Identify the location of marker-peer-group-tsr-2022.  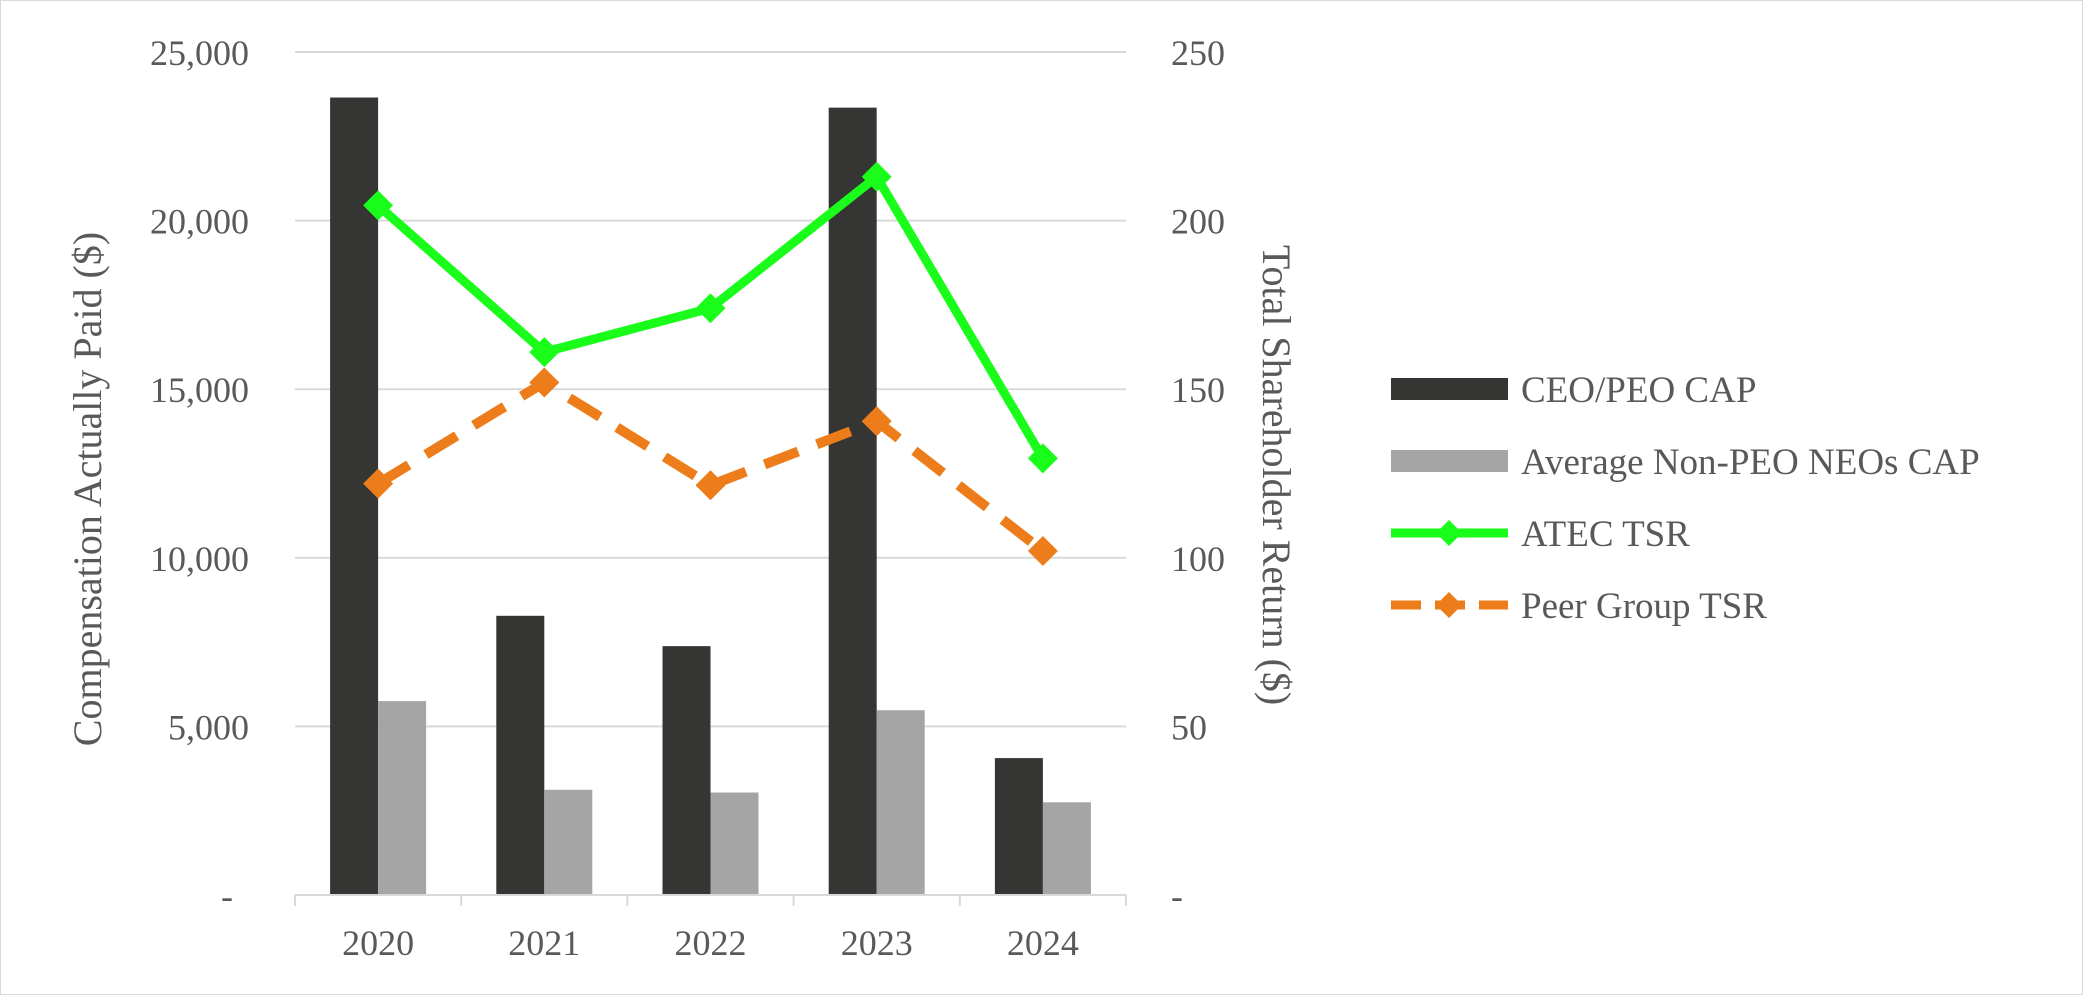
(710, 485).